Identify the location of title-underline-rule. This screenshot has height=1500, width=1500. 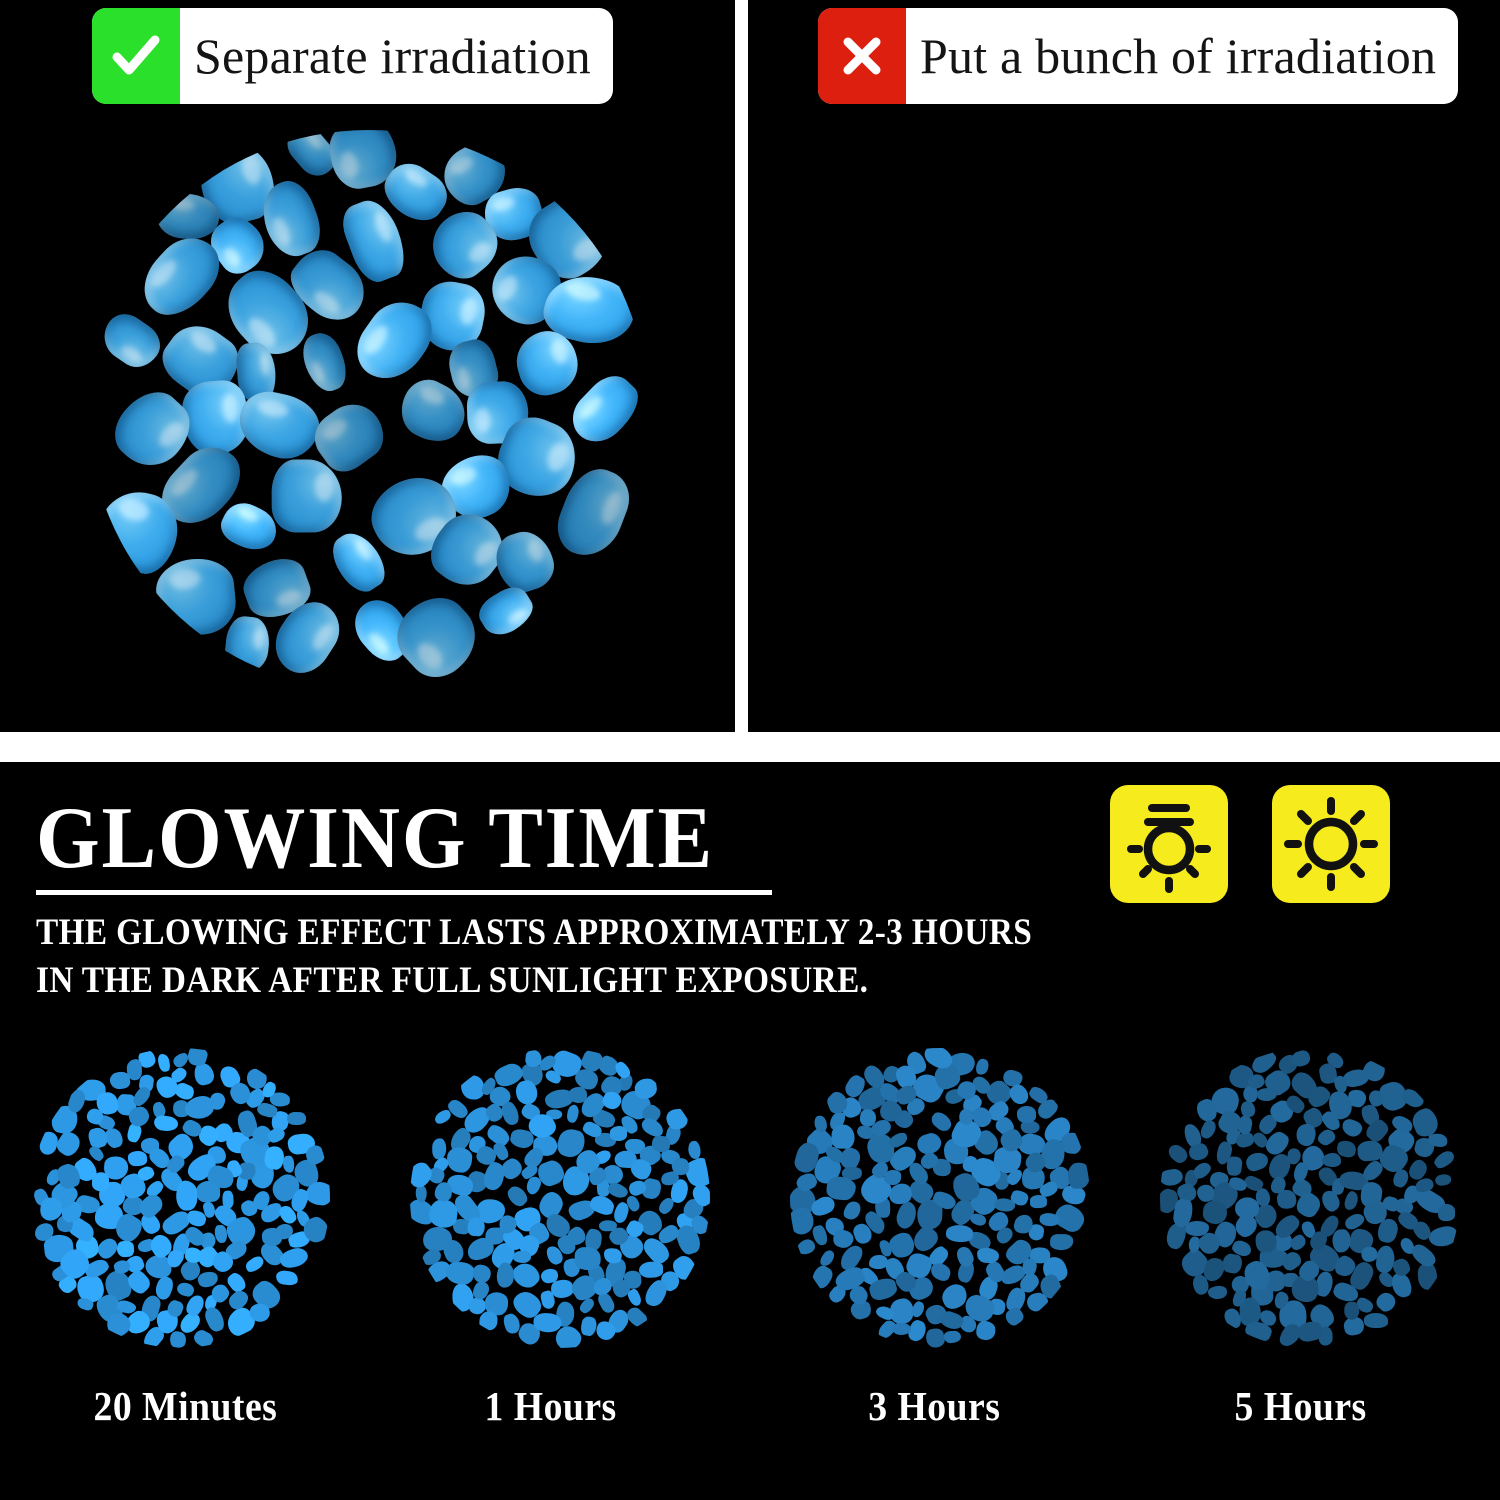
(404, 893).